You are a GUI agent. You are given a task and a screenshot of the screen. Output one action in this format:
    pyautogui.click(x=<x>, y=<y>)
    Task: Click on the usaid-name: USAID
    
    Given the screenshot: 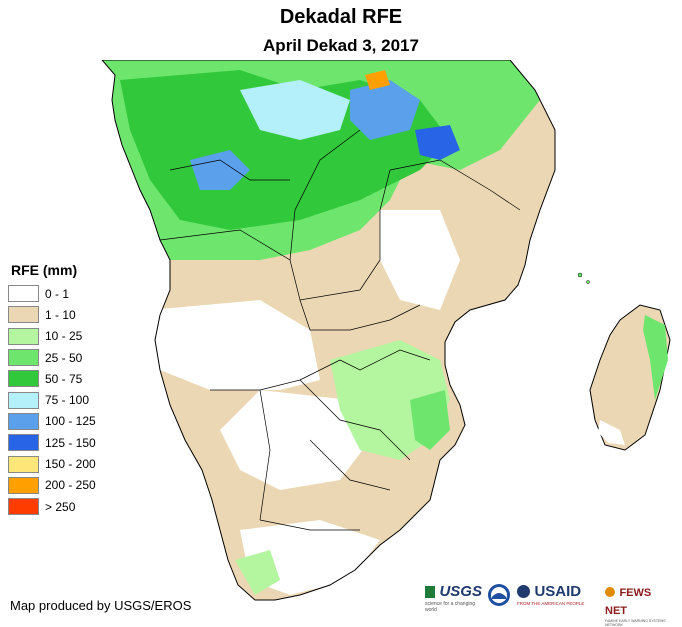 What is the action you would take?
    pyautogui.click(x=558, y=591)
    